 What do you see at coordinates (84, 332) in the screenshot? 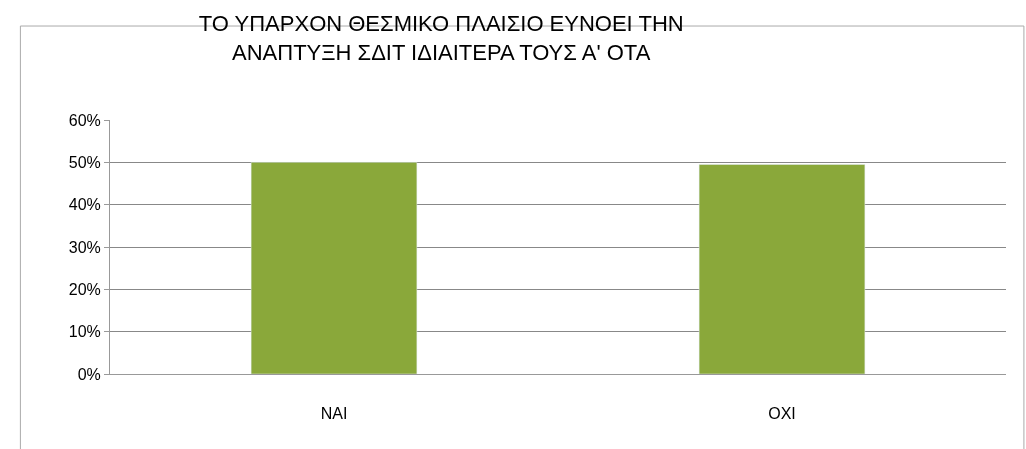
I see `y-tick-label: 10%` at bounding box center [84, 332].